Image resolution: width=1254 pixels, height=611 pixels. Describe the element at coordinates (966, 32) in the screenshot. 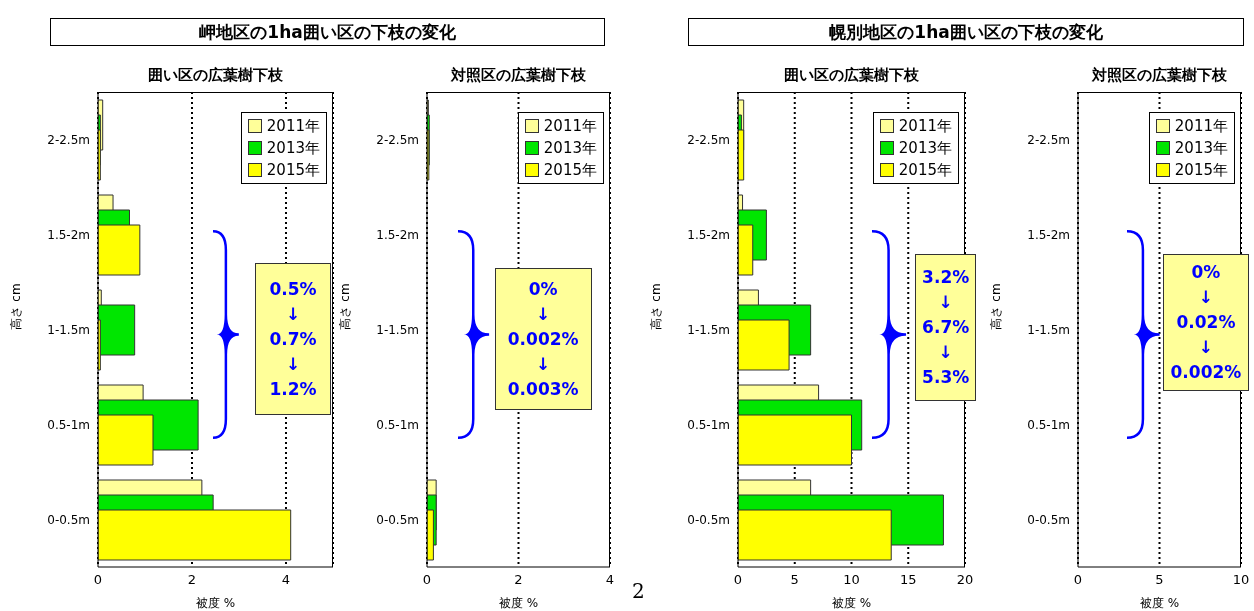

I see `chart-title: 幌別地区の1ha囲い区の下枝の変化` at that location.